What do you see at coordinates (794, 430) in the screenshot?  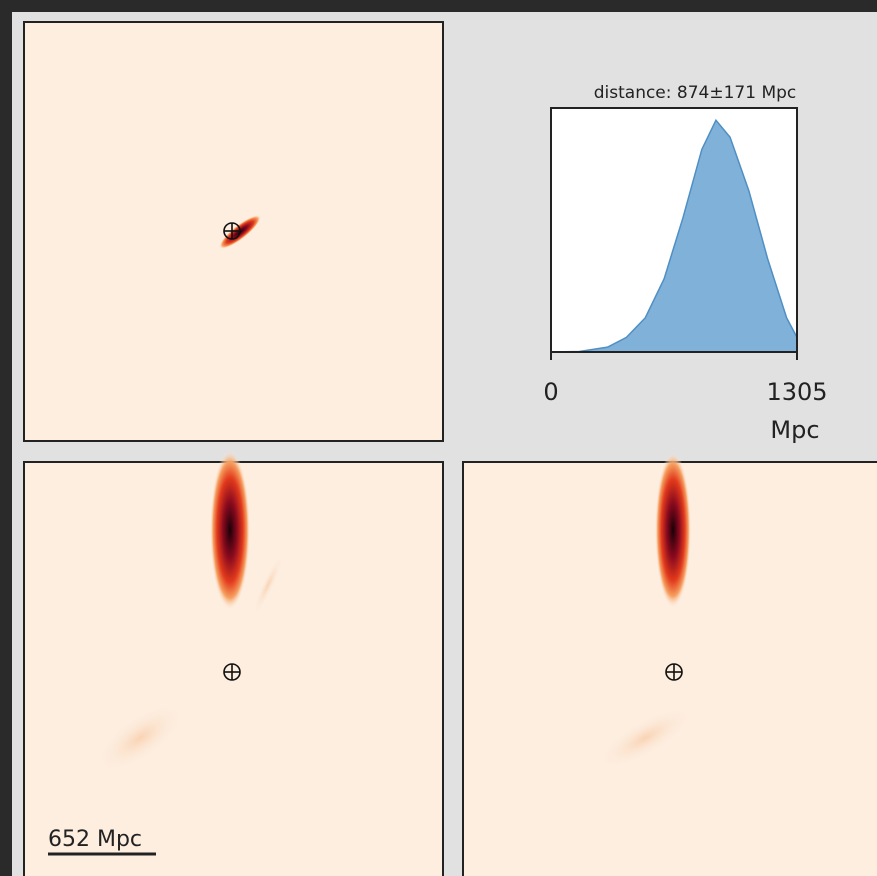 I see `x-axis-label: Mpc` at bounding box center [794, 430].